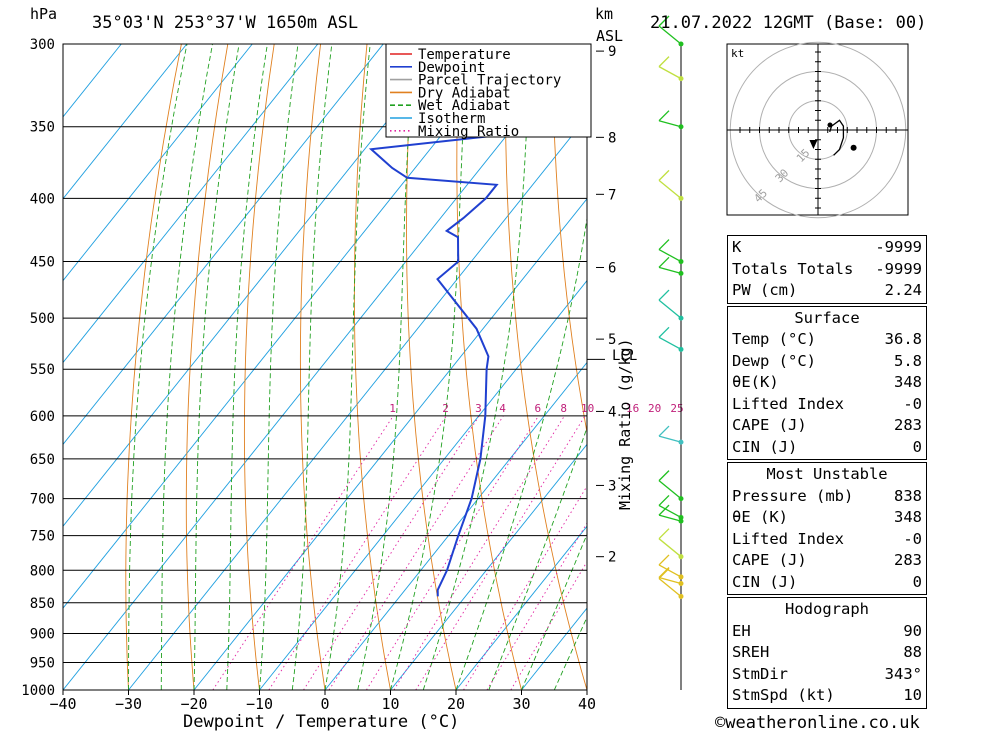 This screenshot has height=733, width=1000. Describe the element at coordinates (908, 495) in the screenshot. I see `index-value: 838` at that location.